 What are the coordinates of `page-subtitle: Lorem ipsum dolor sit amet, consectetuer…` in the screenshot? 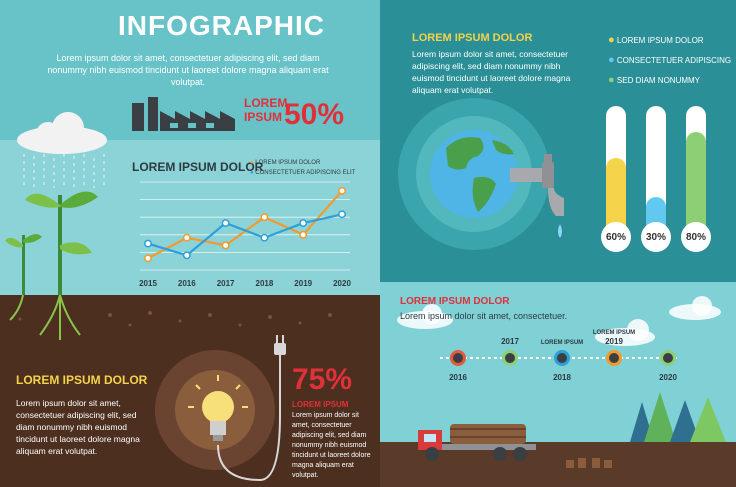 It's located at (188, 70).